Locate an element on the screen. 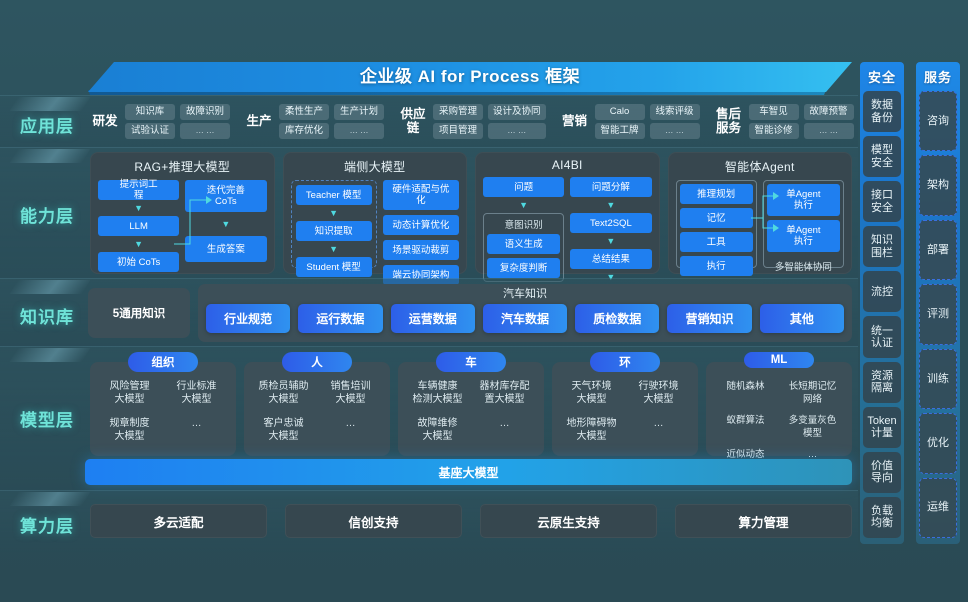 The image size is (968, 602). node-iterative-cots: 迭代完善 CoTs is located at coordinates (226, 196).